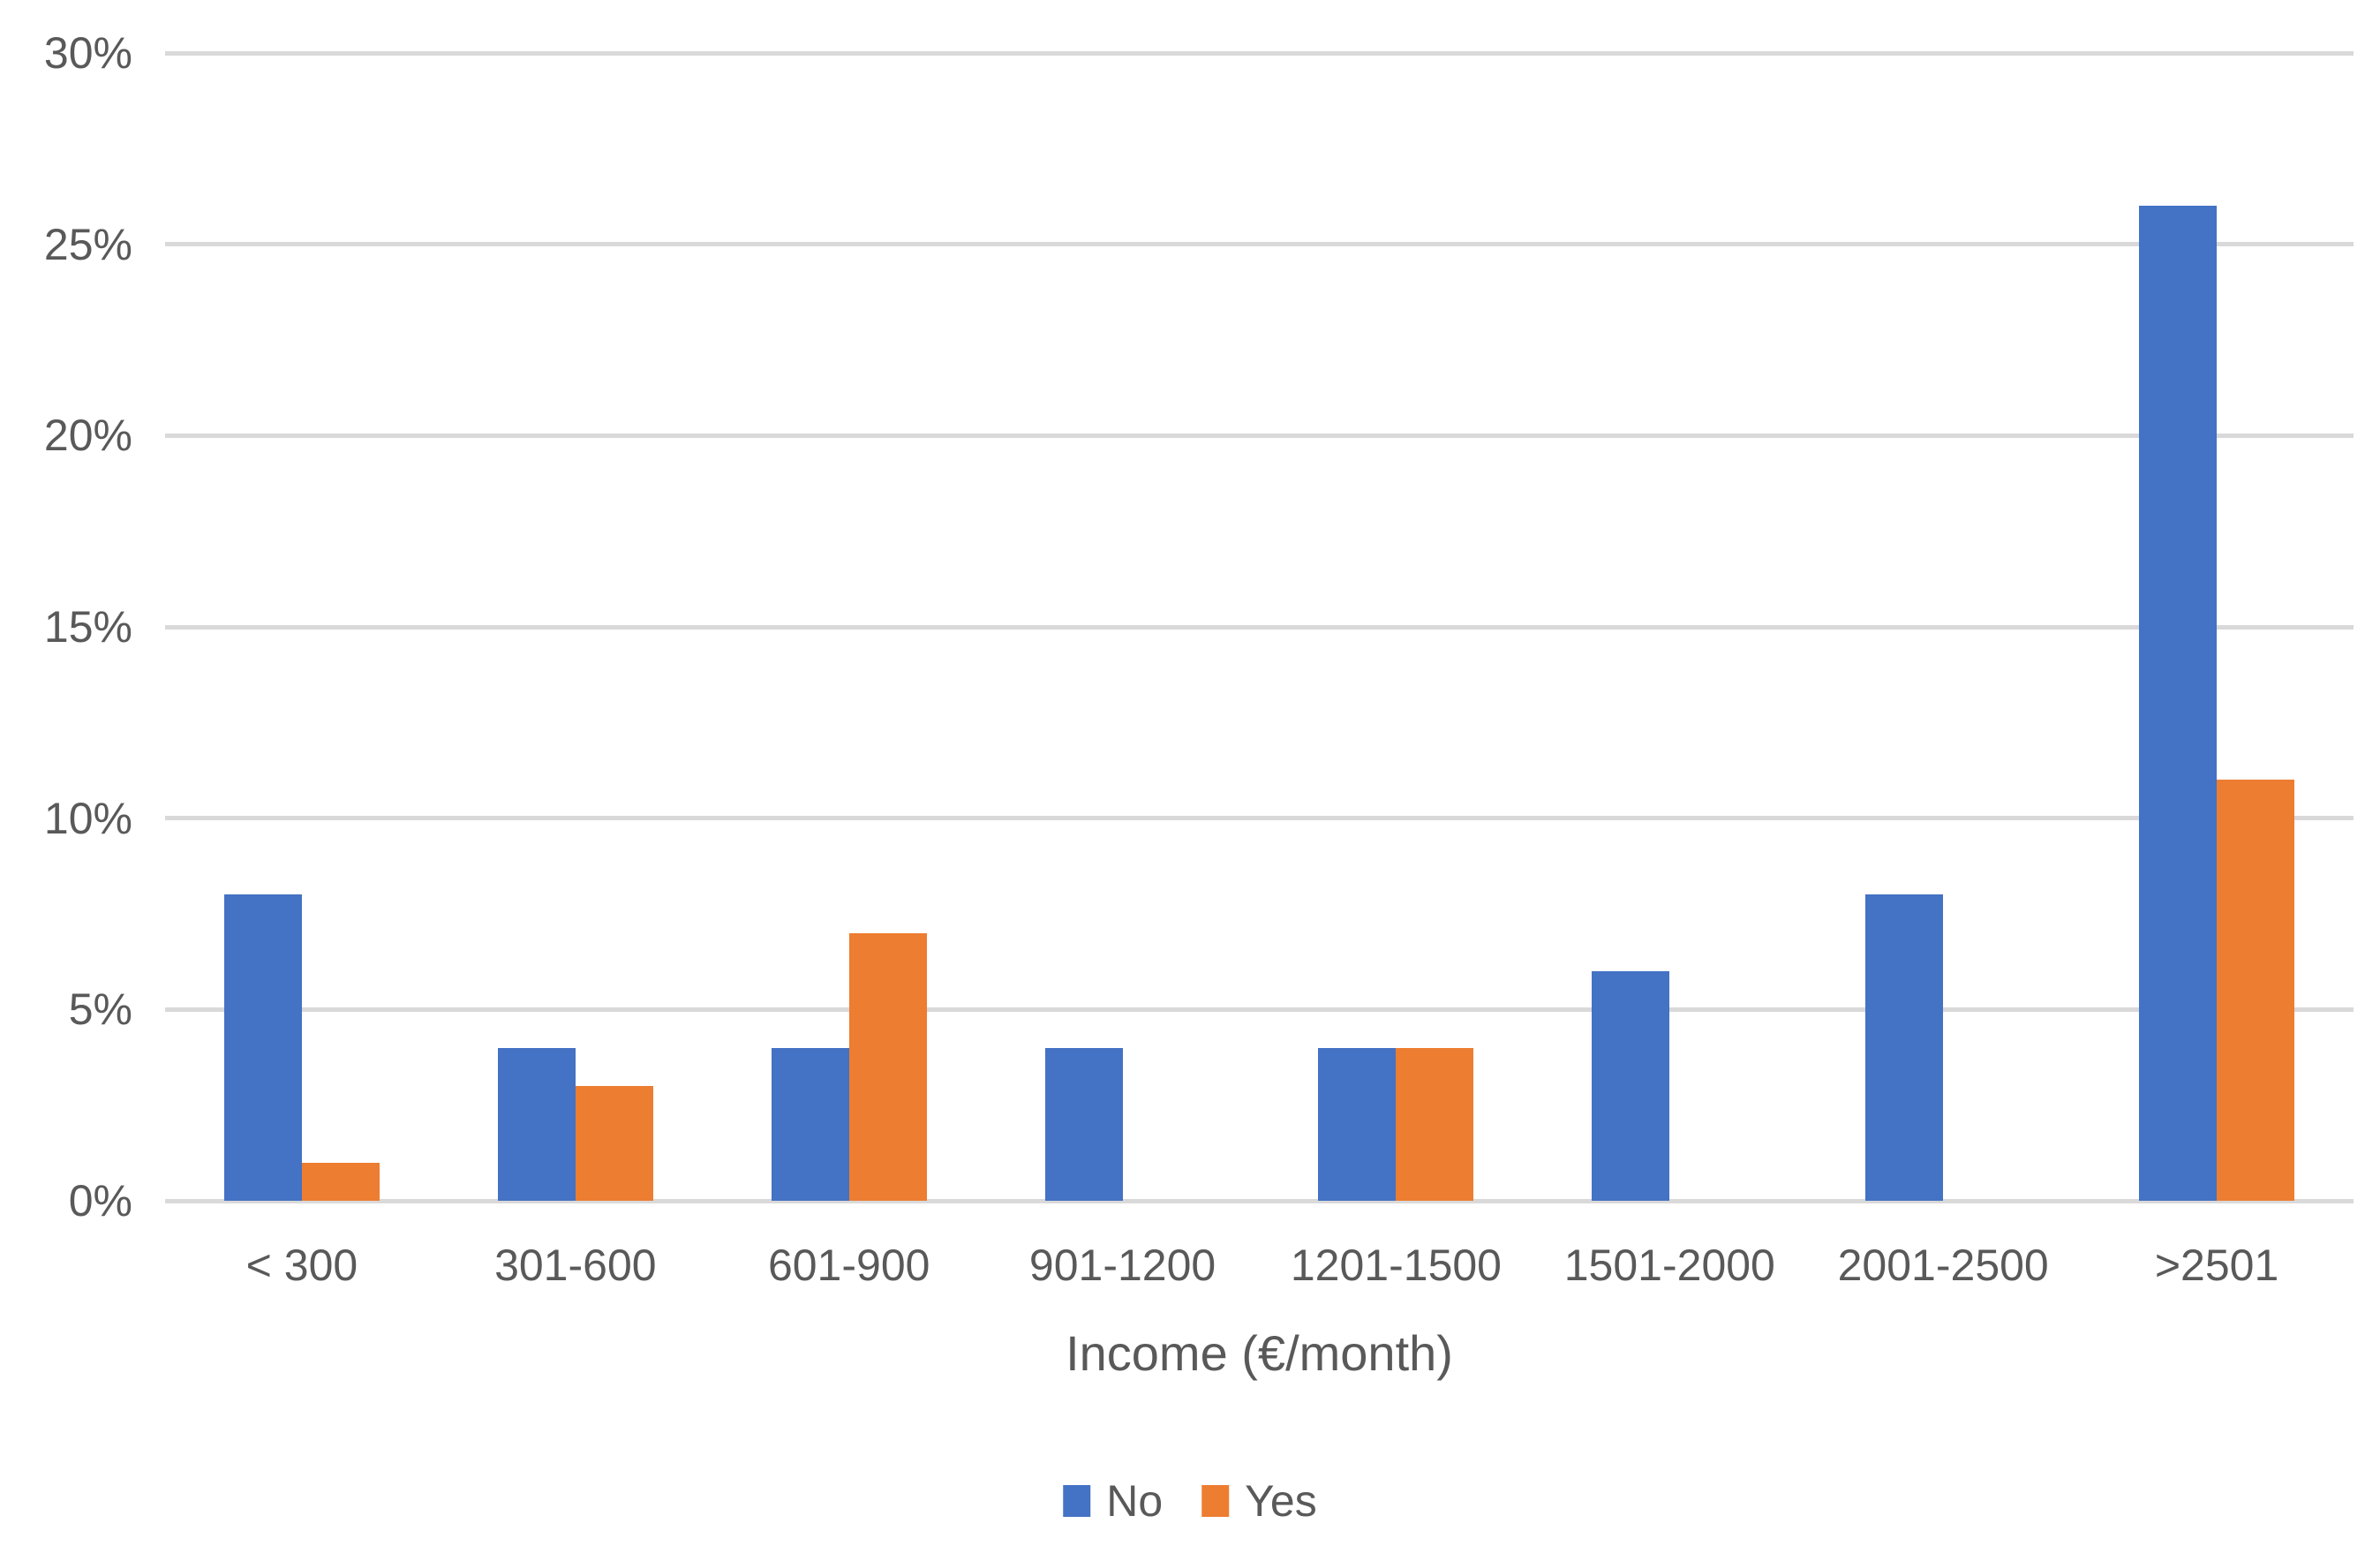  What do you see at coordinates (87, 627) in the screenshot?
I see `y-tick-label: 15%` at bounding box center [87, 627].